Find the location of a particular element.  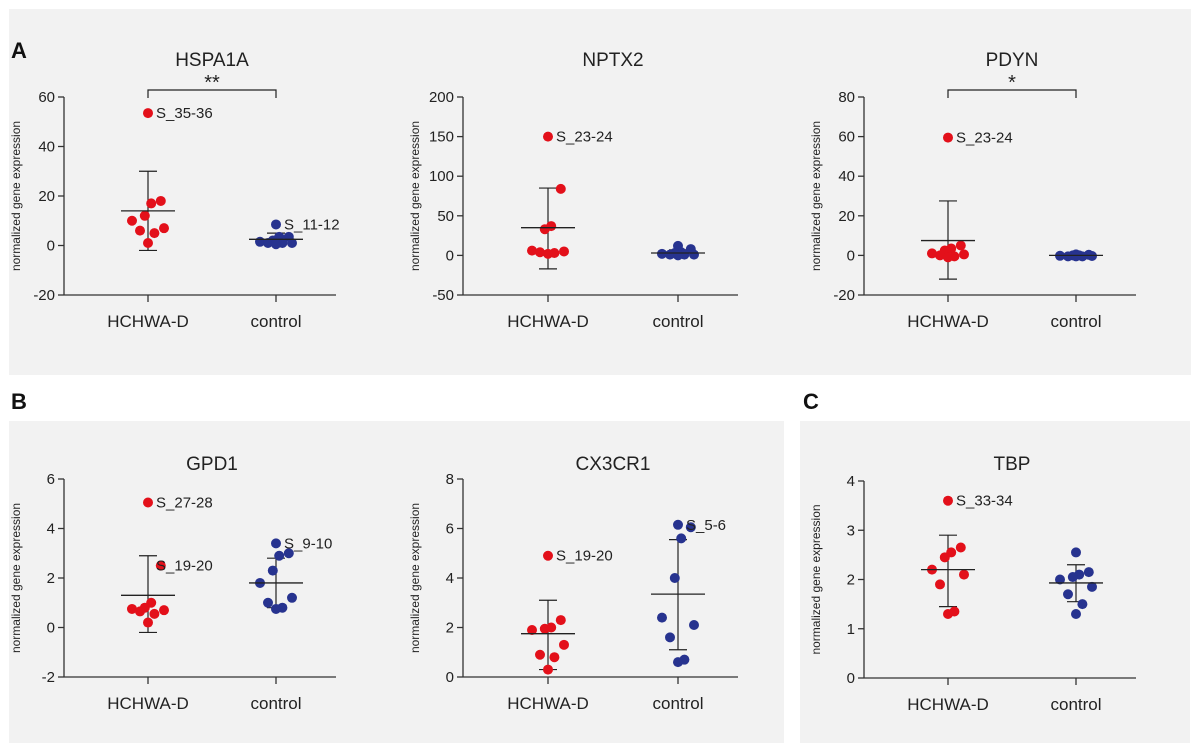

cx3cr1-xtick-label-0: HCHWA-D is located at coordinates (548, 703).